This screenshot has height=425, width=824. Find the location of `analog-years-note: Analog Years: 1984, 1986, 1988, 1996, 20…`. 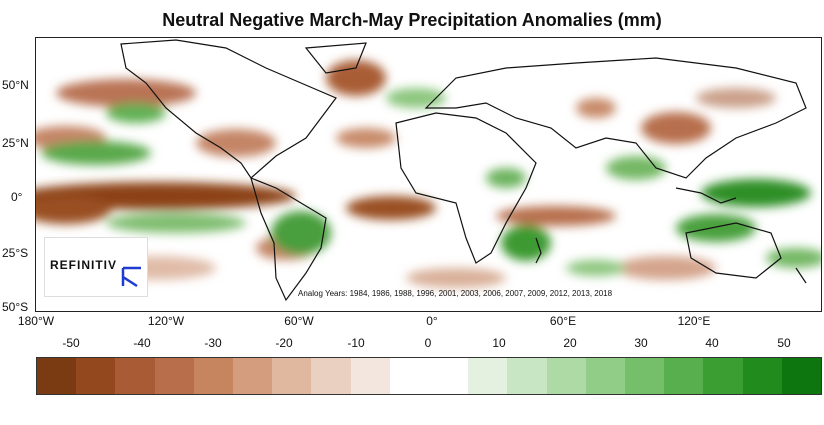

analog-years-note: Analog Years: 1984, 1986, 1988, 1996, 20… is located at coordinates (455, 293).